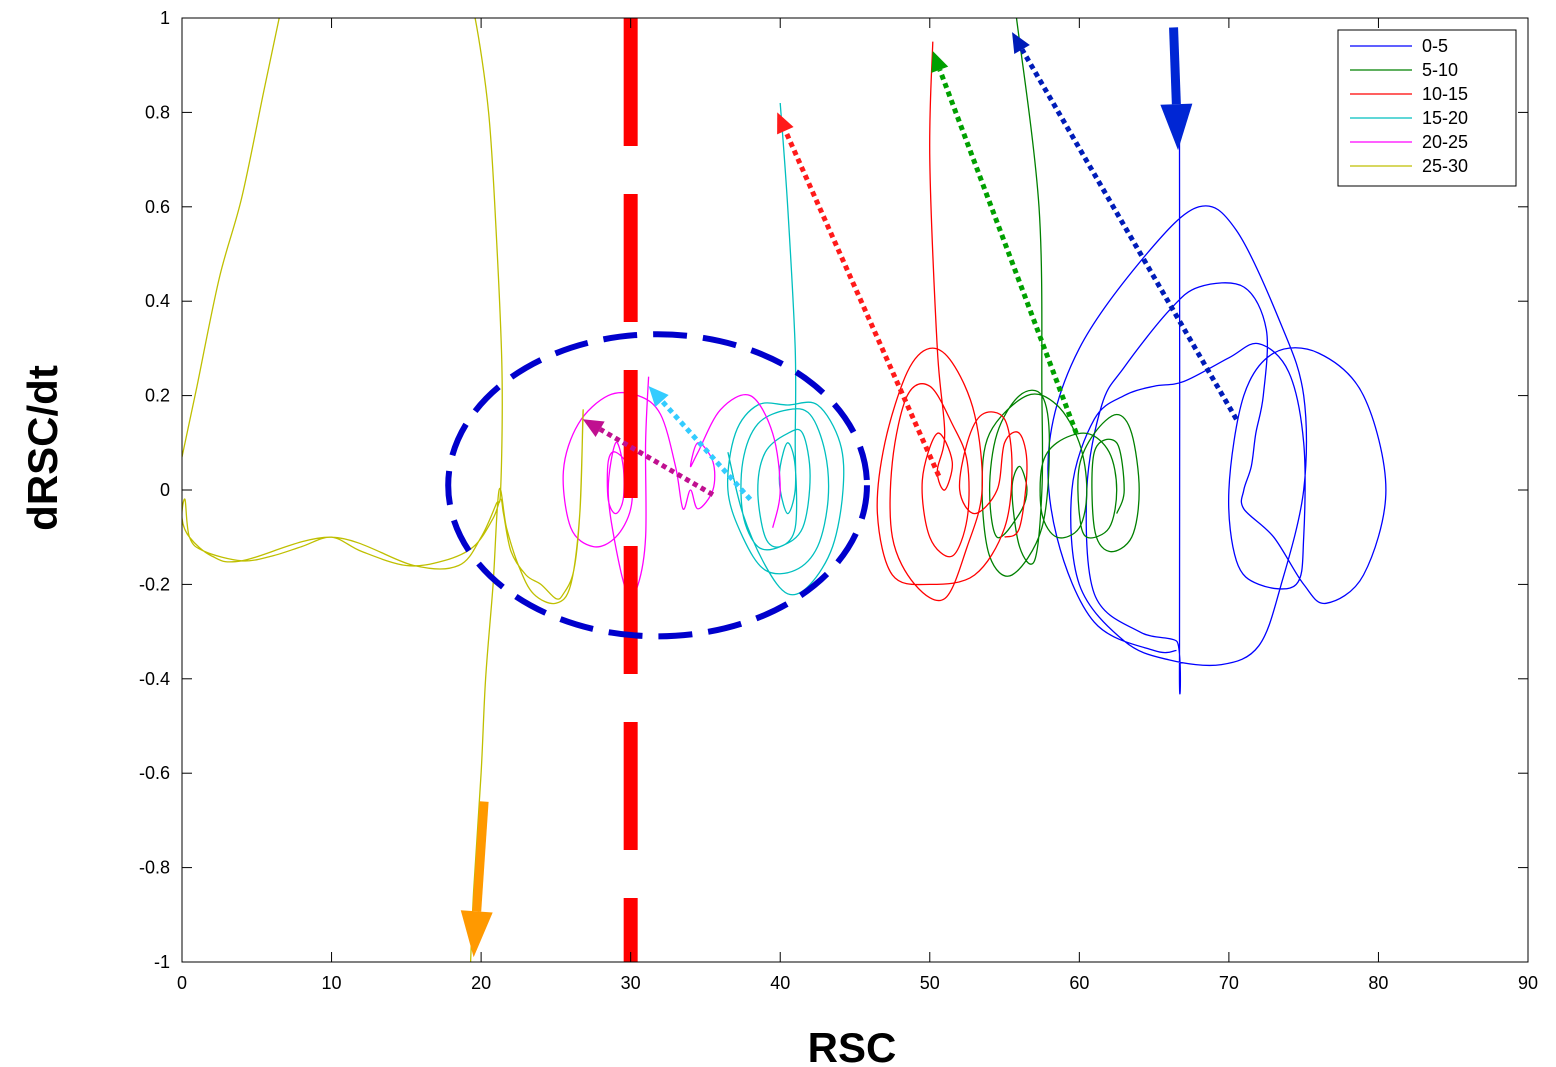 The height and width of the screenshot is (1067, 1556). Describe the element at coordinates (1435, 46) in the screenshot. I see `legend-label: 0-5` at that location.